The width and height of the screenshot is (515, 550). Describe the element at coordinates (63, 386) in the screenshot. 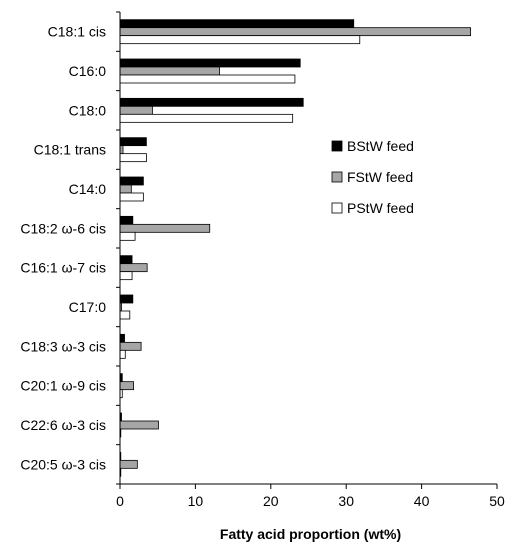

I see `category-label: C20:1 ω-9 cis` at that location.